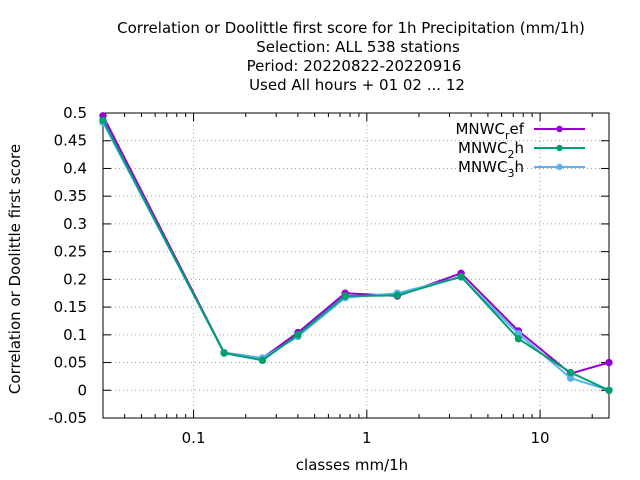 The height and width of the screenshot is (480, 640). Describe the element at coordinates (67, 418) in the screenshot. I see `y-tick-label: -0.05` at that location.